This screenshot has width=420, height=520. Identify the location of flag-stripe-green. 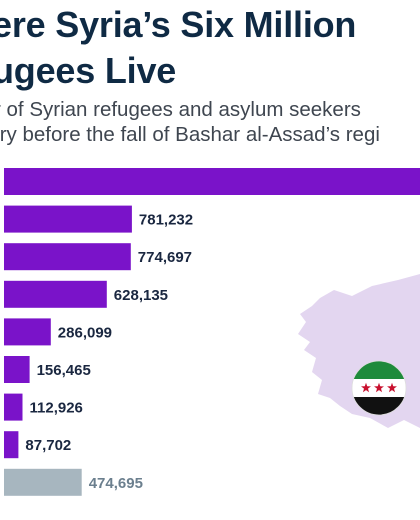
(379, 370).